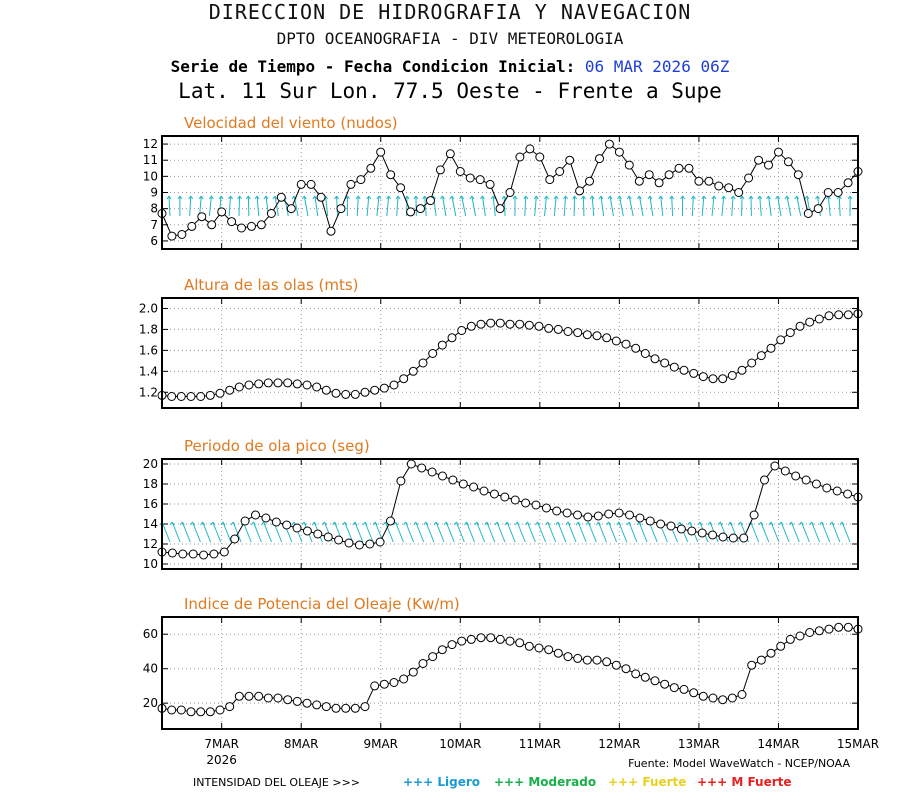 The image size is (900, 800). Describe the element at coordinates (647, 782) in the screenshot. I see `legend-fuerte: +++ Fuerte` at that location.